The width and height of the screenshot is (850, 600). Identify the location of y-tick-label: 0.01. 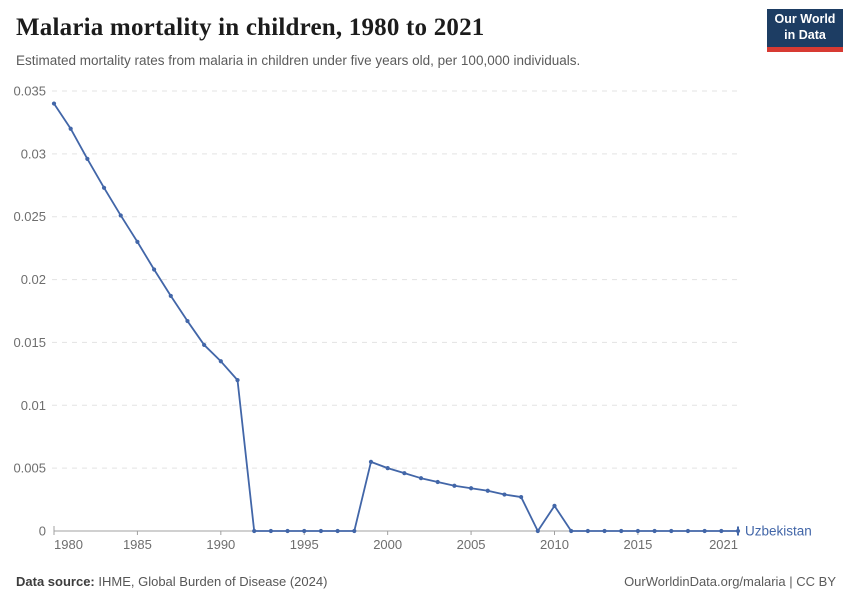
(33, 405).